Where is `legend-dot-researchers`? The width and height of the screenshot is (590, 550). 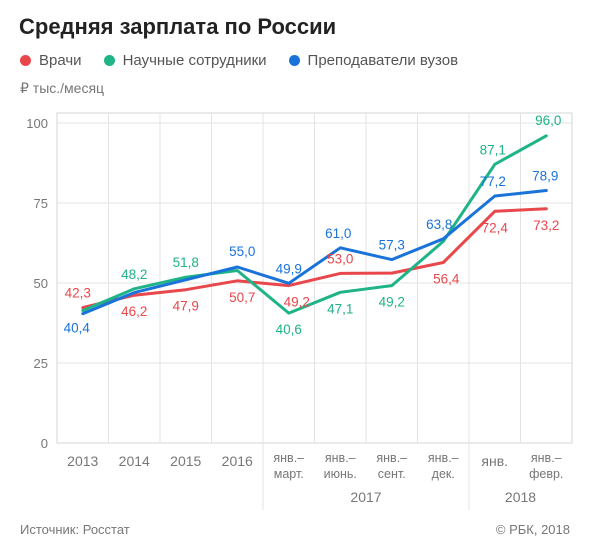 legend-dot-researchers is located at coordinates (109, 60).